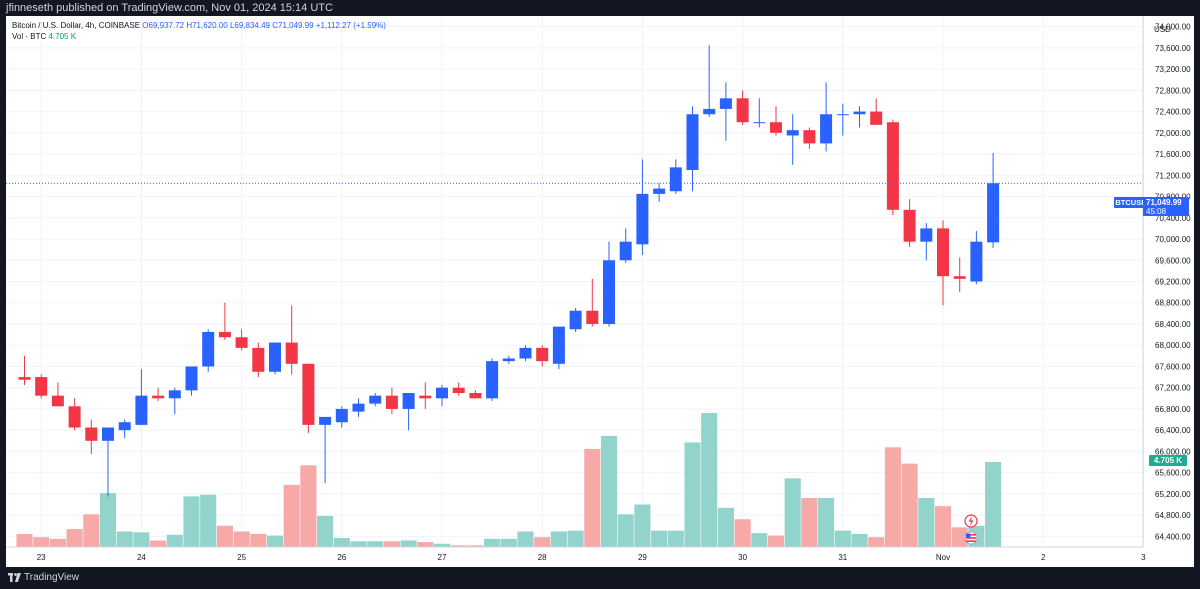 This screenshot has height=589, width=1200. Describe the element at coordinates (642, 557) in the screenshot. I see `time-tick-label: 29` at that location.